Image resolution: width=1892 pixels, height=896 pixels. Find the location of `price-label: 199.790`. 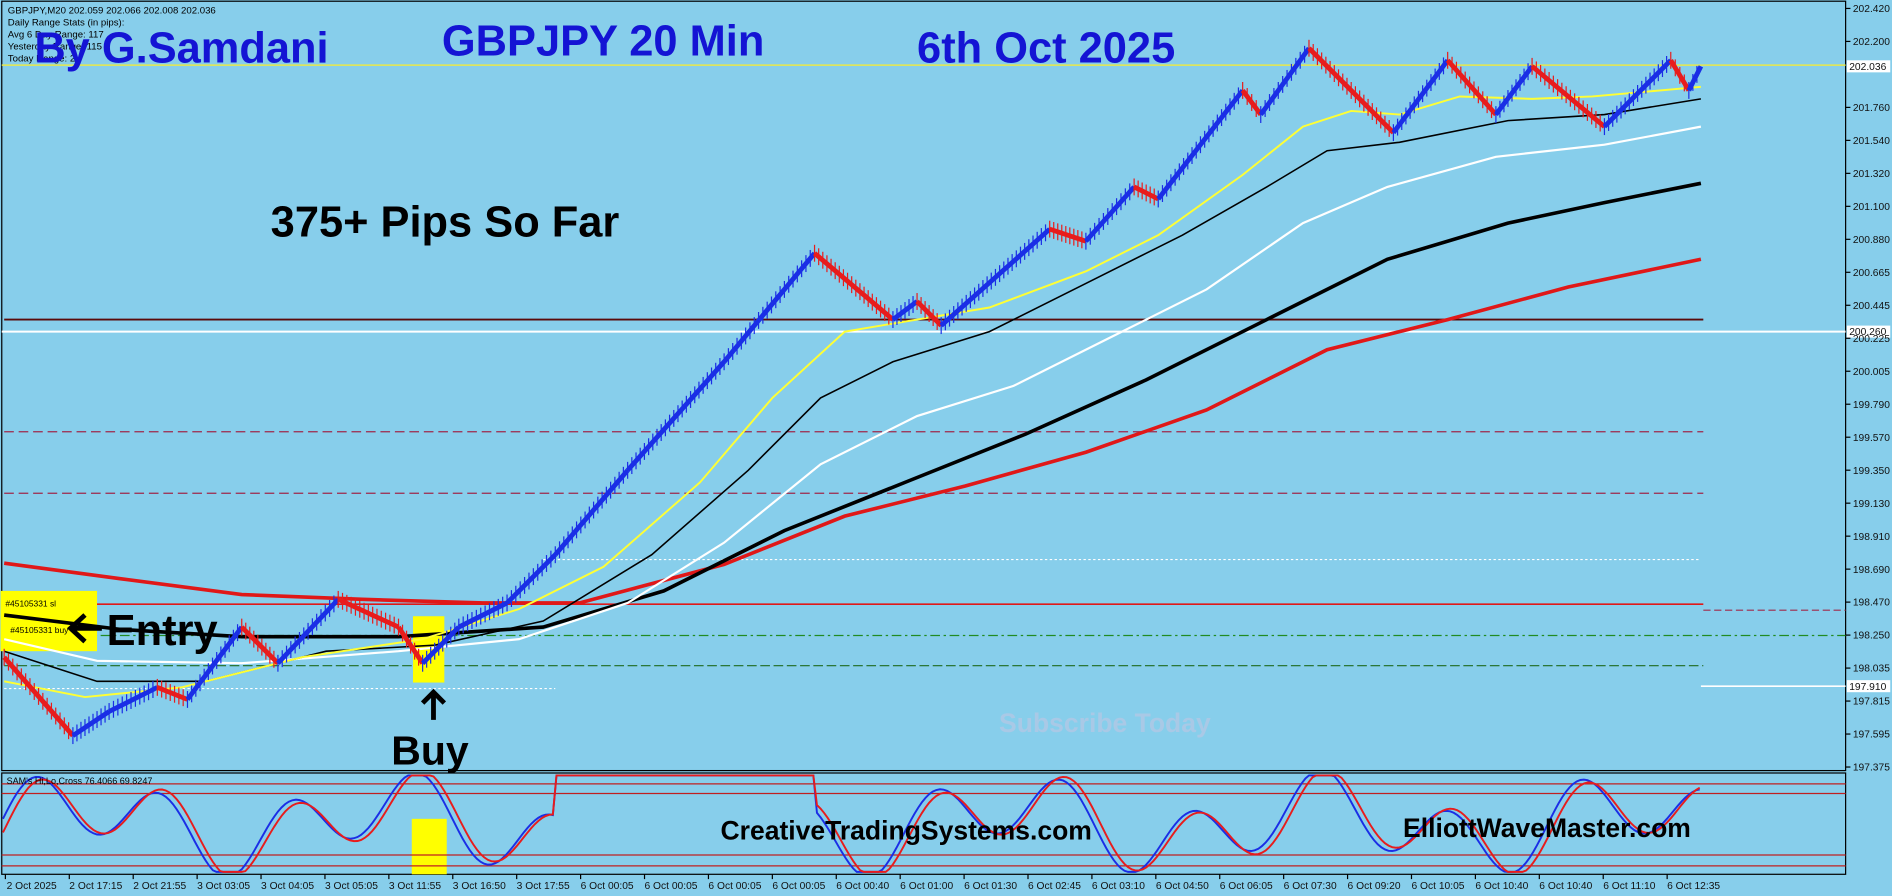

price-label: 199.790 is located at coordinates (1871, 405).